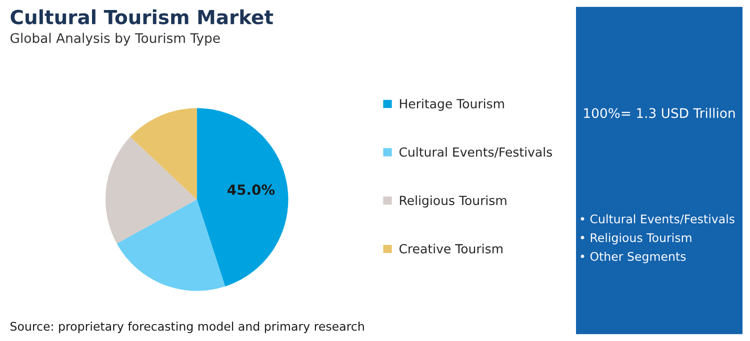  What do you see at coordinates (659, 113) in the screenshot?
I see `text: 100%= 1.3 USD Trillion` at bounding box center [659, 113].